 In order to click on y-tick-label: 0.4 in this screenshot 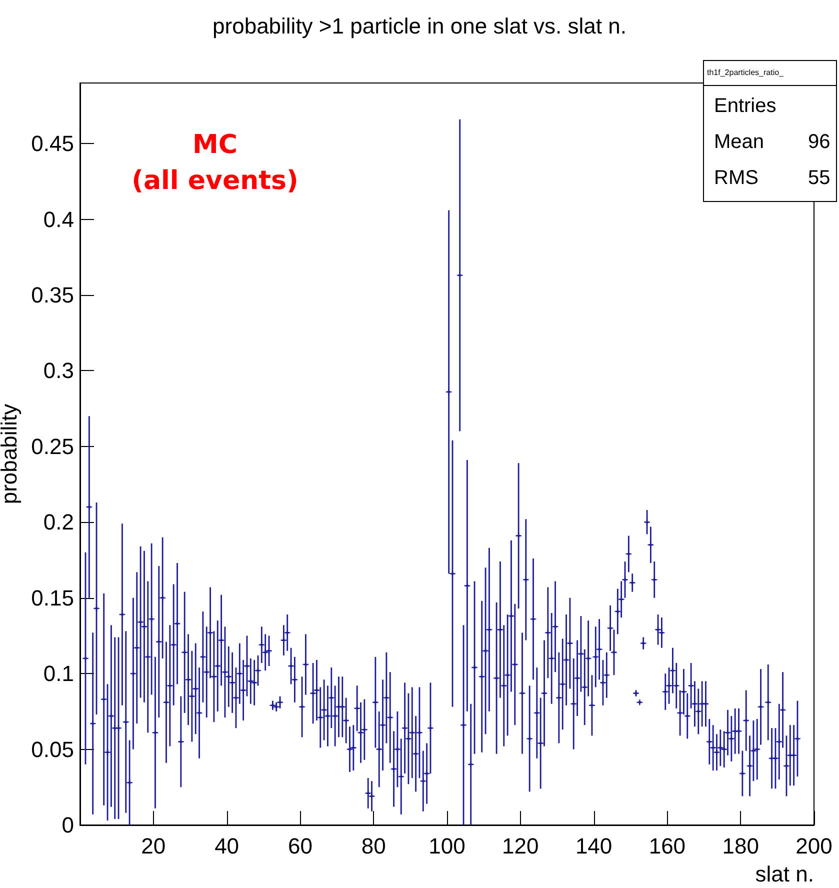, I will do `click(58, 219)`.